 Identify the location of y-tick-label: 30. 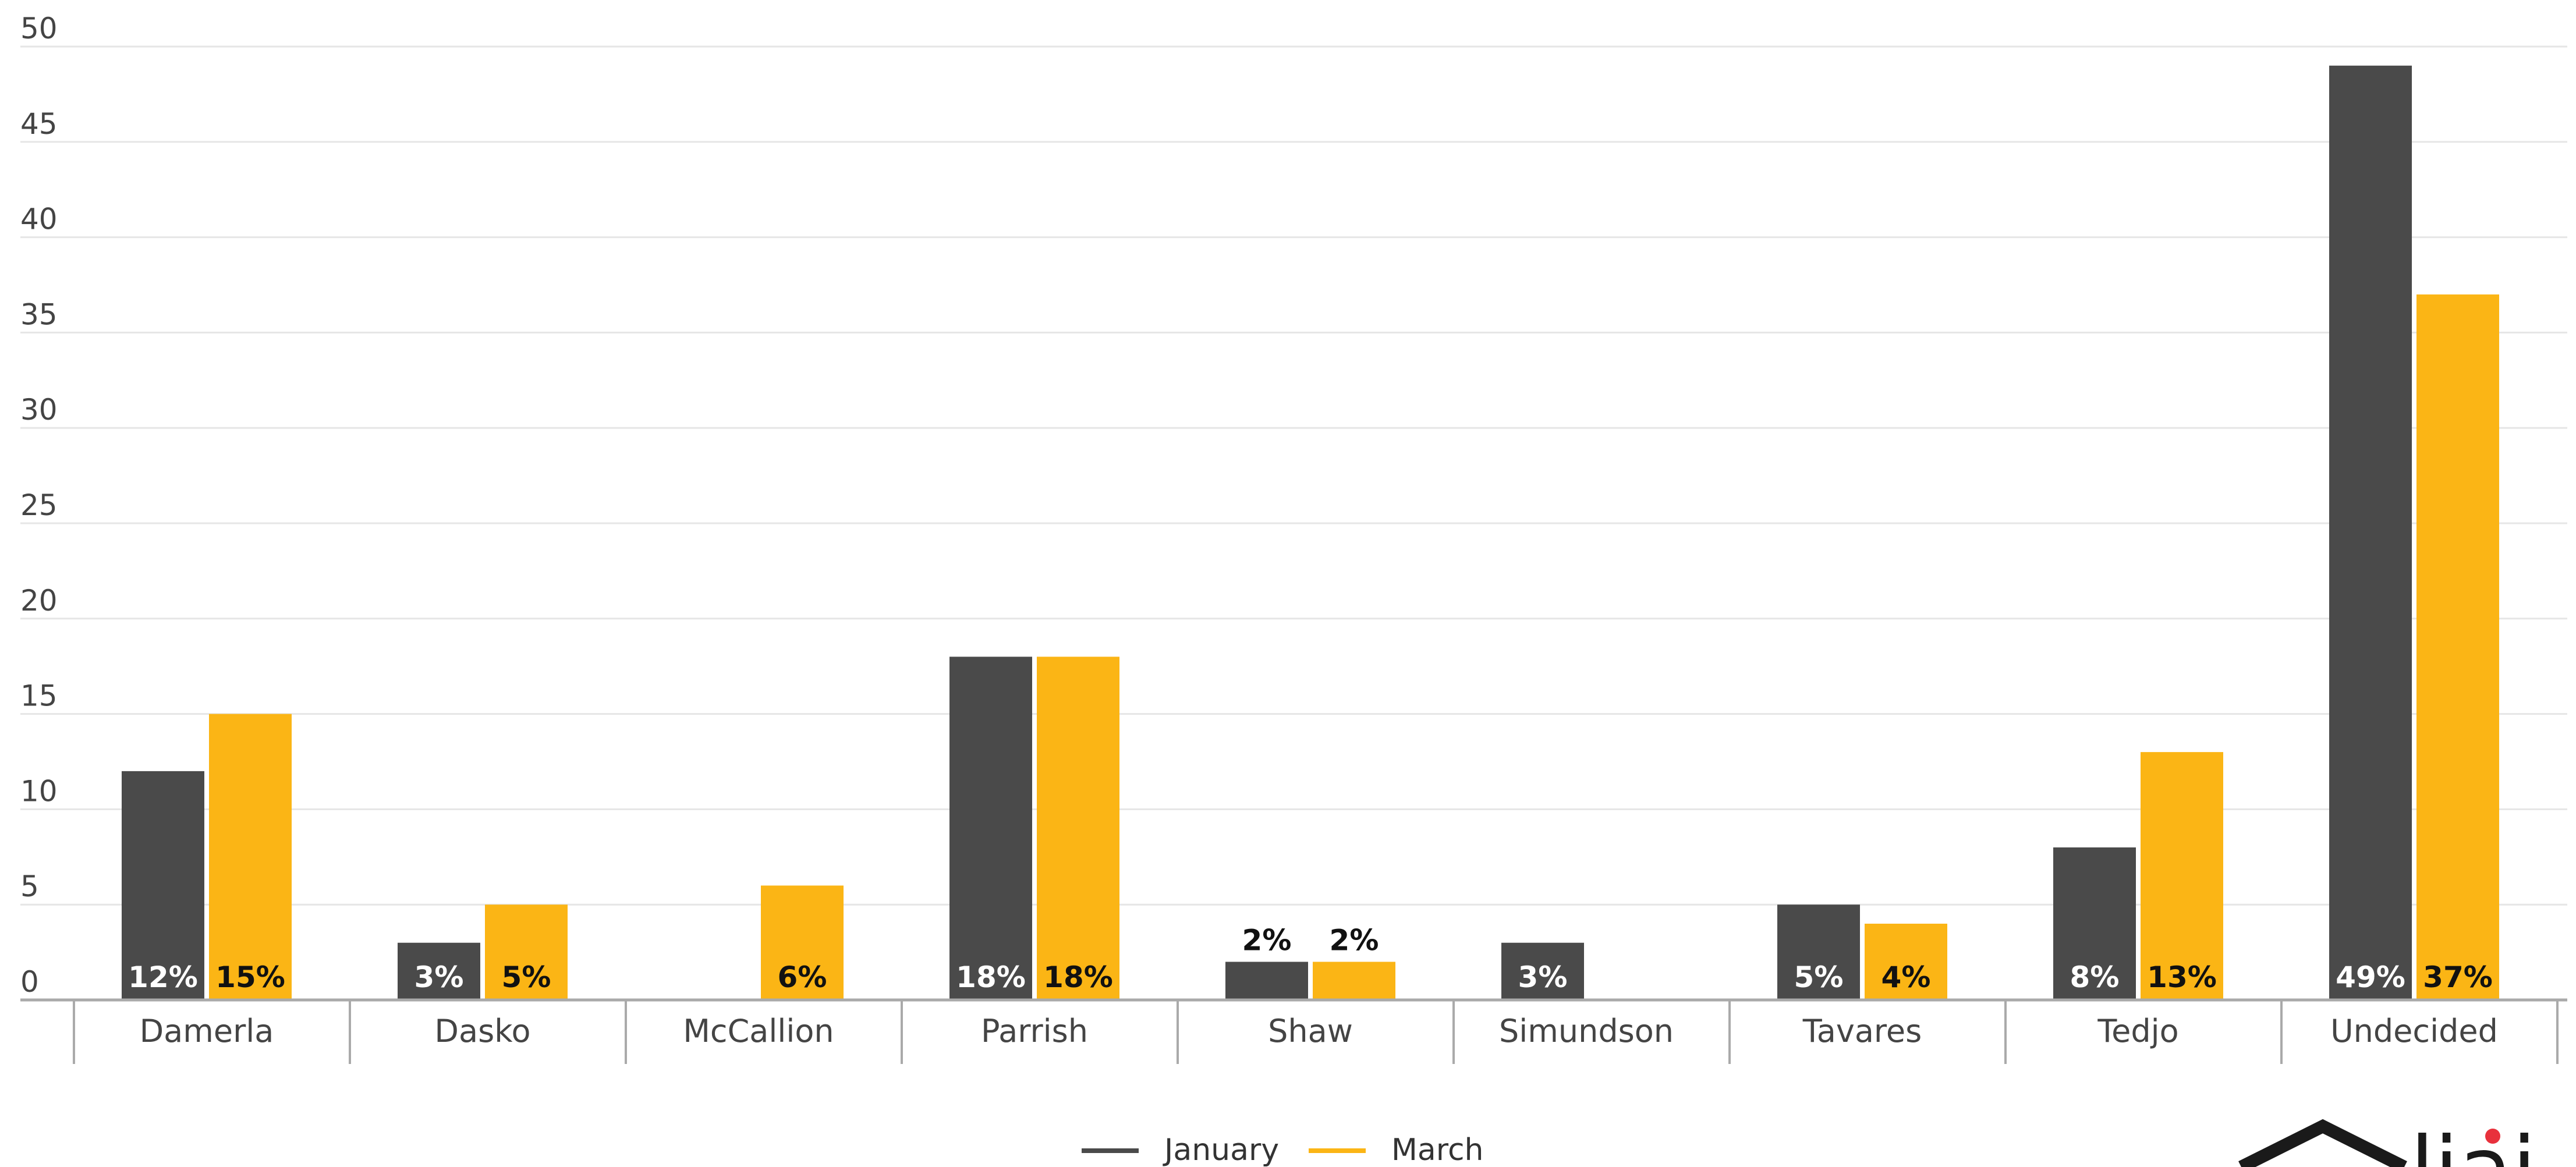
(39, 410).